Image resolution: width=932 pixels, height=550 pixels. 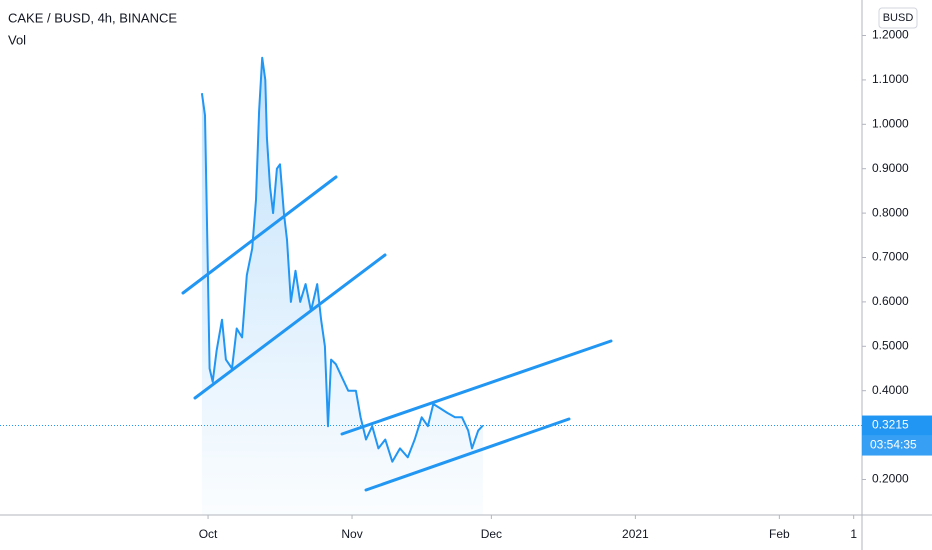 What do you see at coordinates (853, 534) in the screenshot?
I see `x-tick-label: 1` at bounding box center [853, 534].